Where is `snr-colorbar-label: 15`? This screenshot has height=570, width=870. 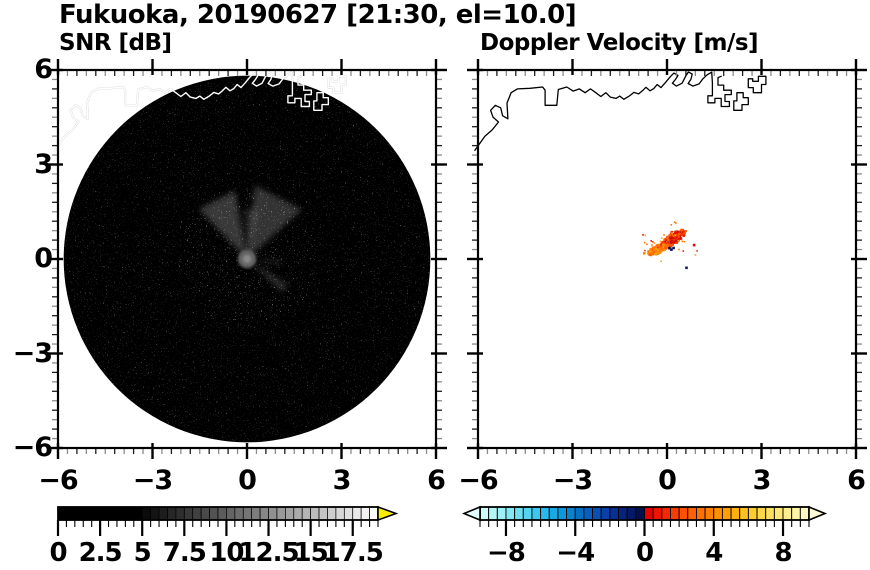
snr-colorbar-label: 15 is located at coordinates (311, 553).